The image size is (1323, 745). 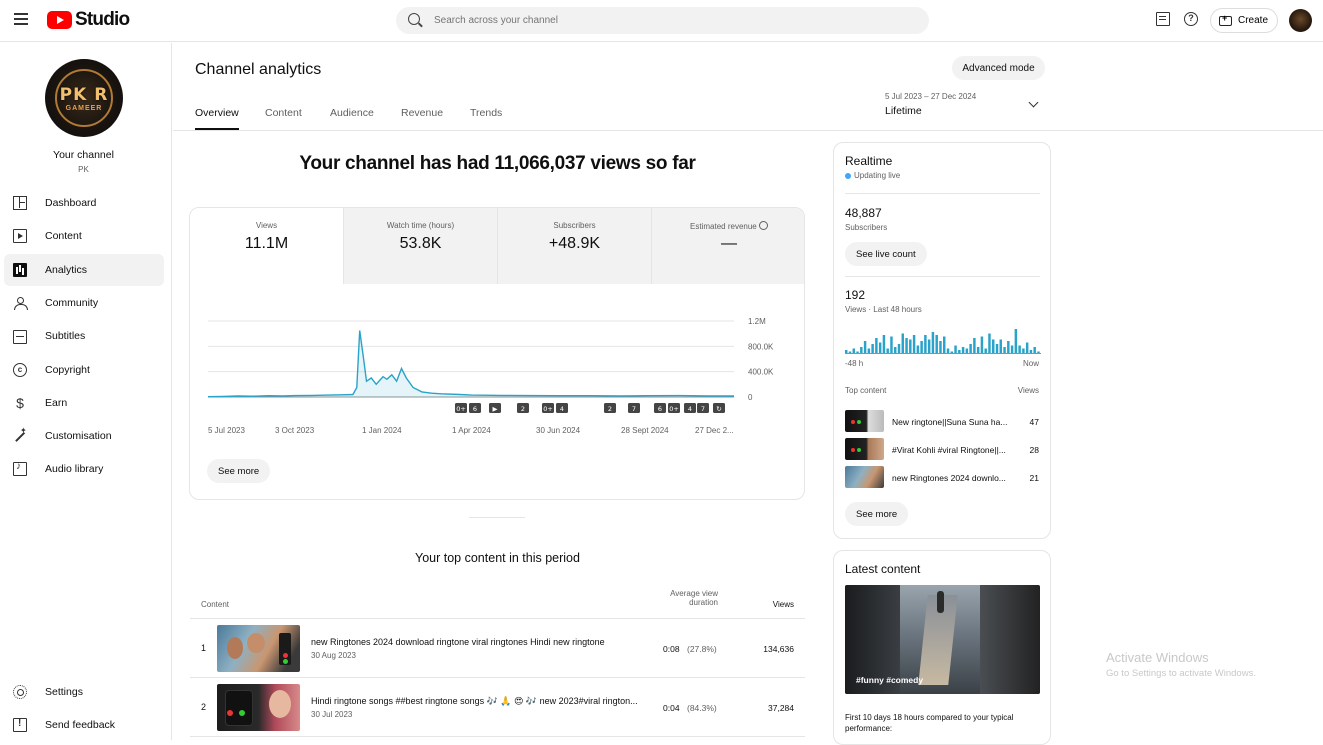 I want to click on metric-value: 53.8K, so click(x=420, y=243).